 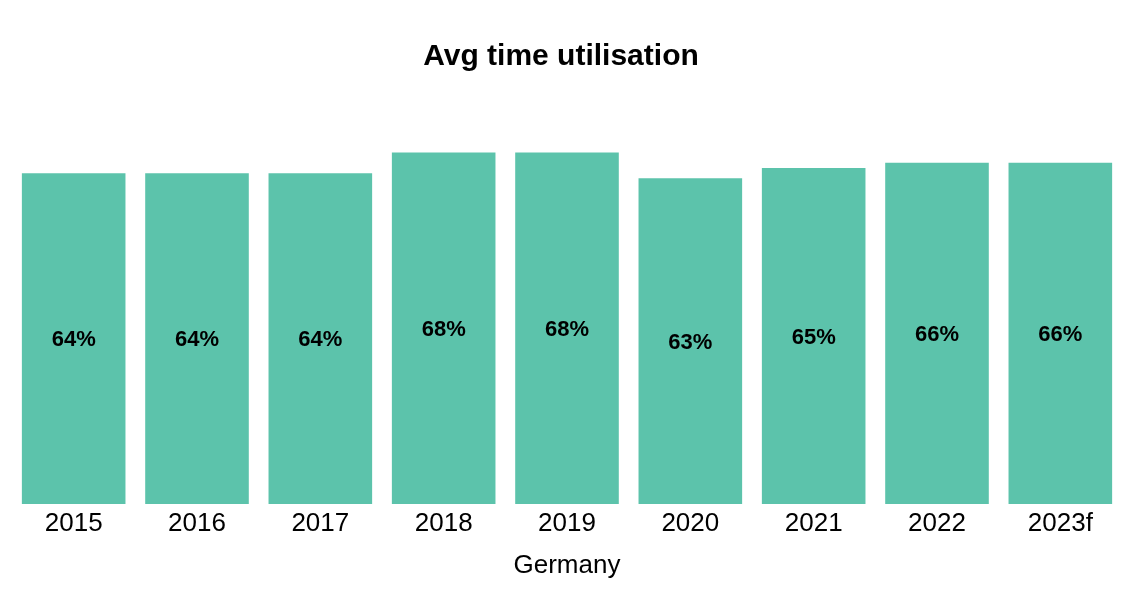 I want to click on data-label: 63%, so click(x=690, y=341).